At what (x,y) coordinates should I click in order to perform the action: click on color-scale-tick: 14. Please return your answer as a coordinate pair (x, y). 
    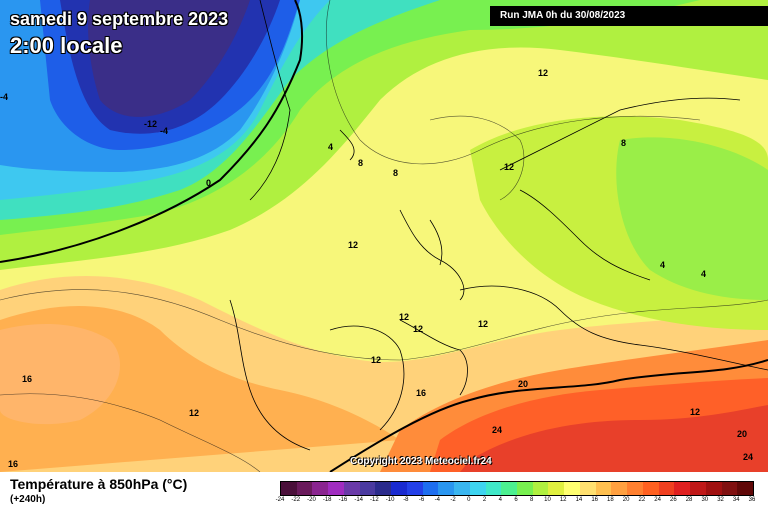
    Looking at the image, I should click on (579, 500).